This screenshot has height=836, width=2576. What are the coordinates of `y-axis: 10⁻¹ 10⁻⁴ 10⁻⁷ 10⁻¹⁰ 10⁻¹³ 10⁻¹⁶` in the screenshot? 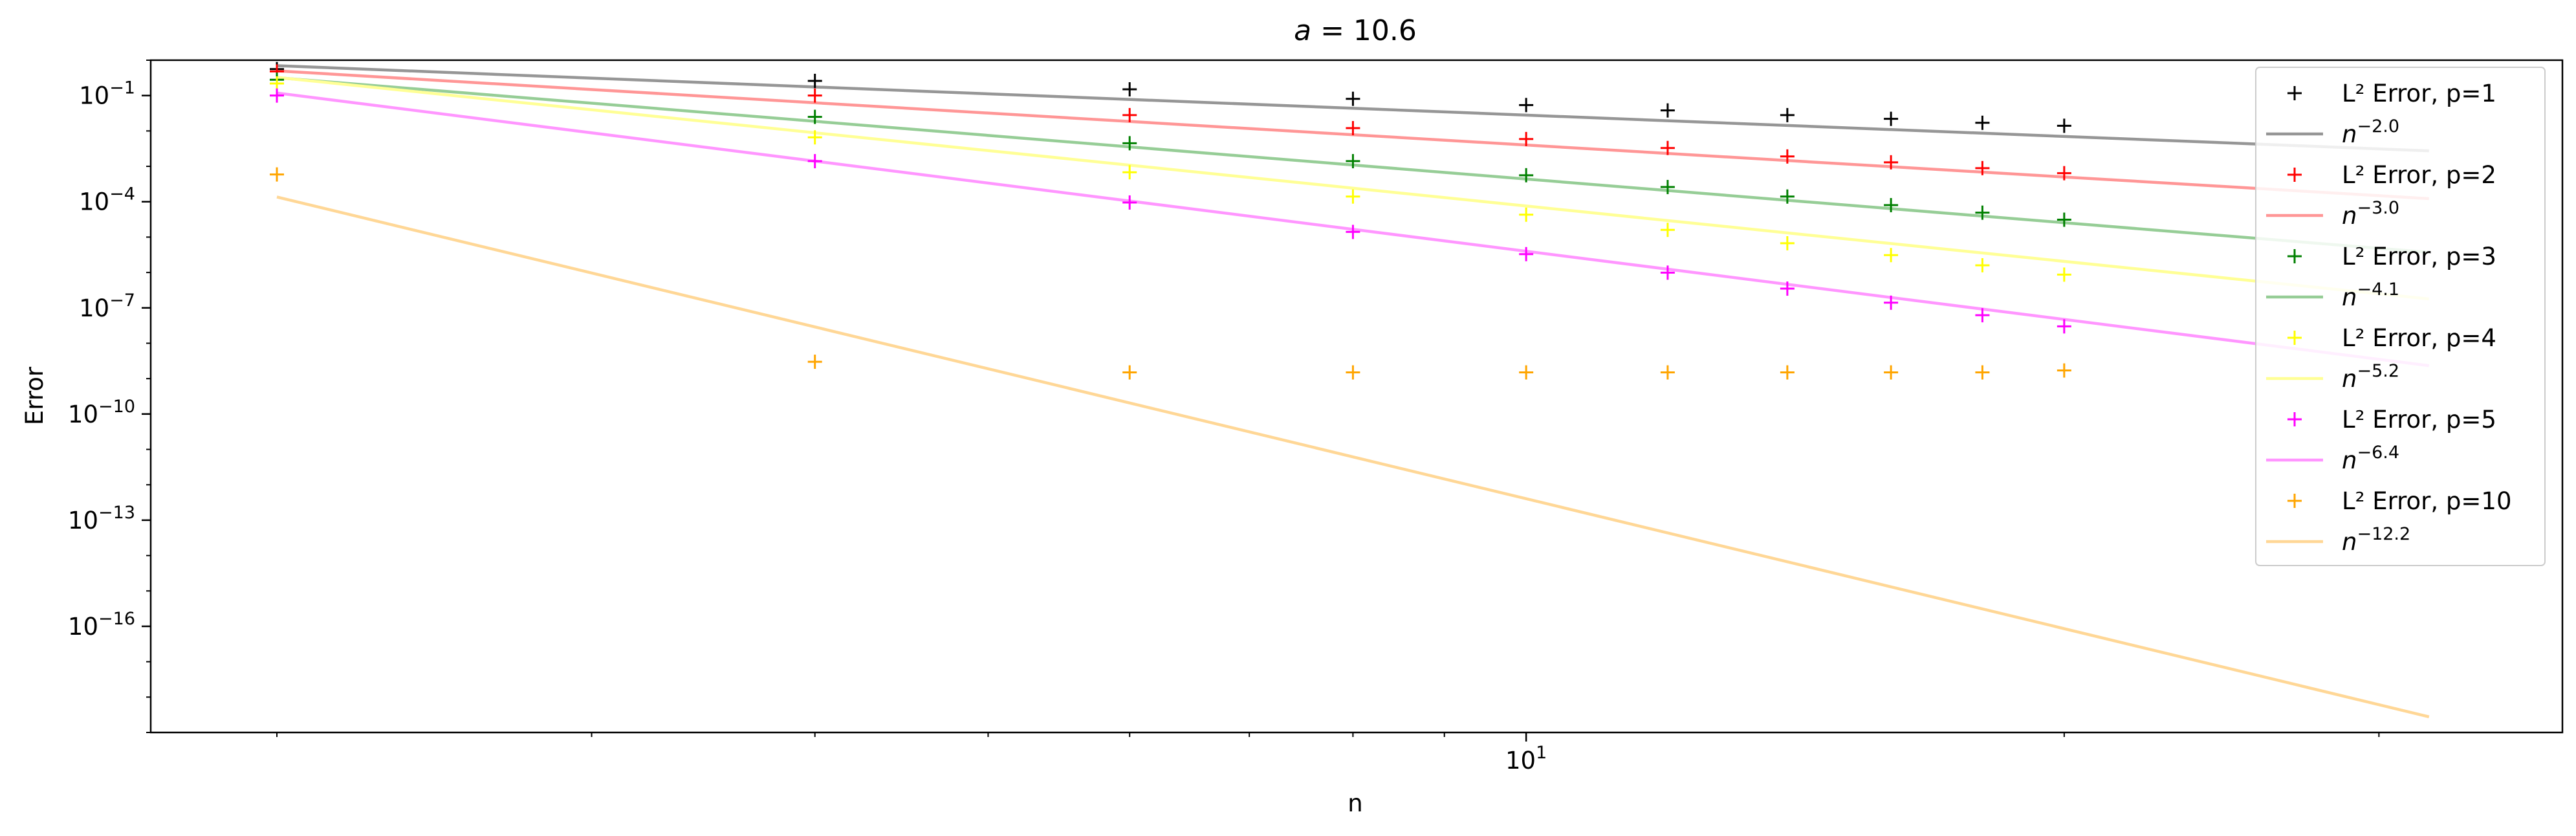 It's located at (109, 396).